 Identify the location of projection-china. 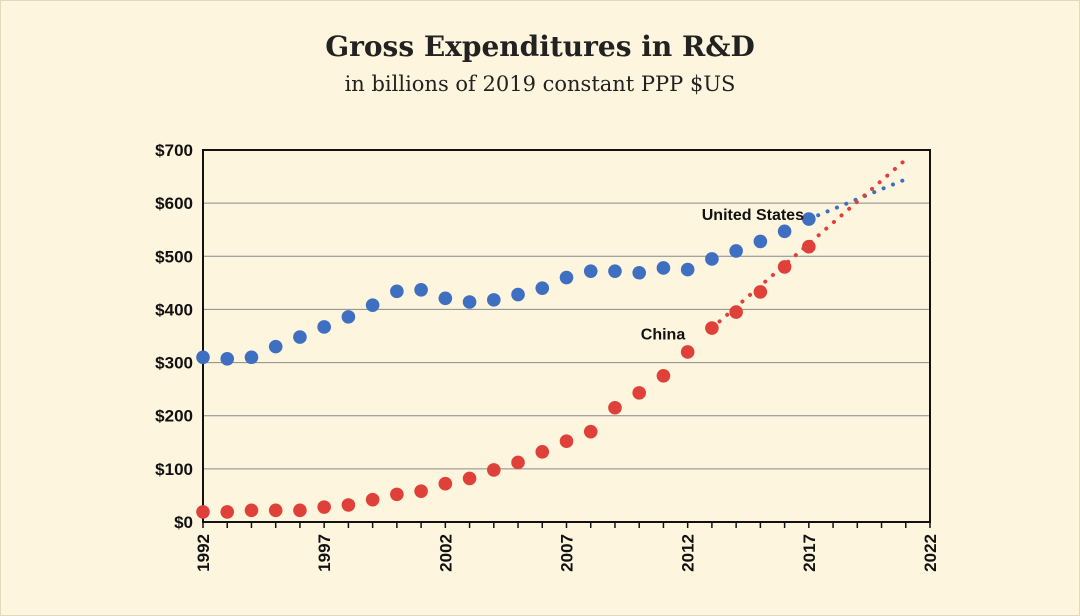
(808, 244).